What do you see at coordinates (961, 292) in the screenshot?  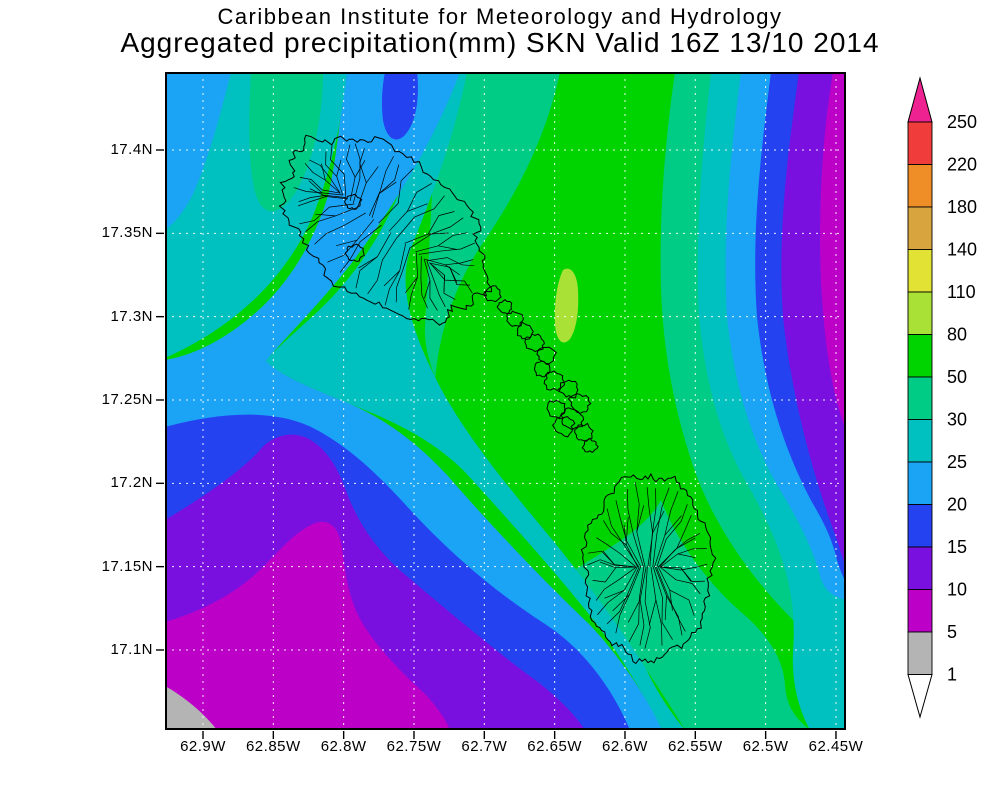 I see `colorbar-label: 110` at bounding box center [961, 292].